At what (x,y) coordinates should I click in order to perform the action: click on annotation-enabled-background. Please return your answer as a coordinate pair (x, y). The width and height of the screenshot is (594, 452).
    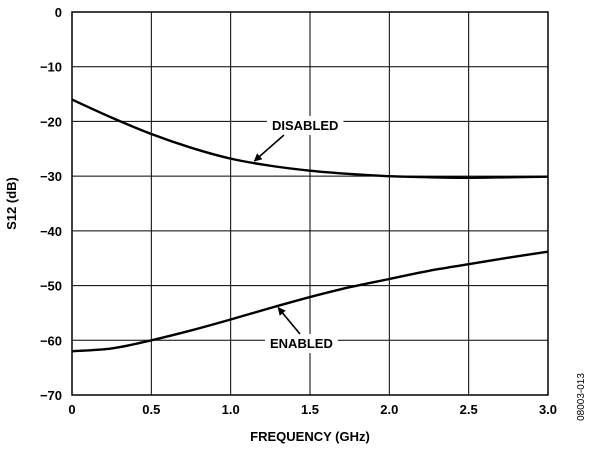
    Looking at the image, I should click on (301, 343).